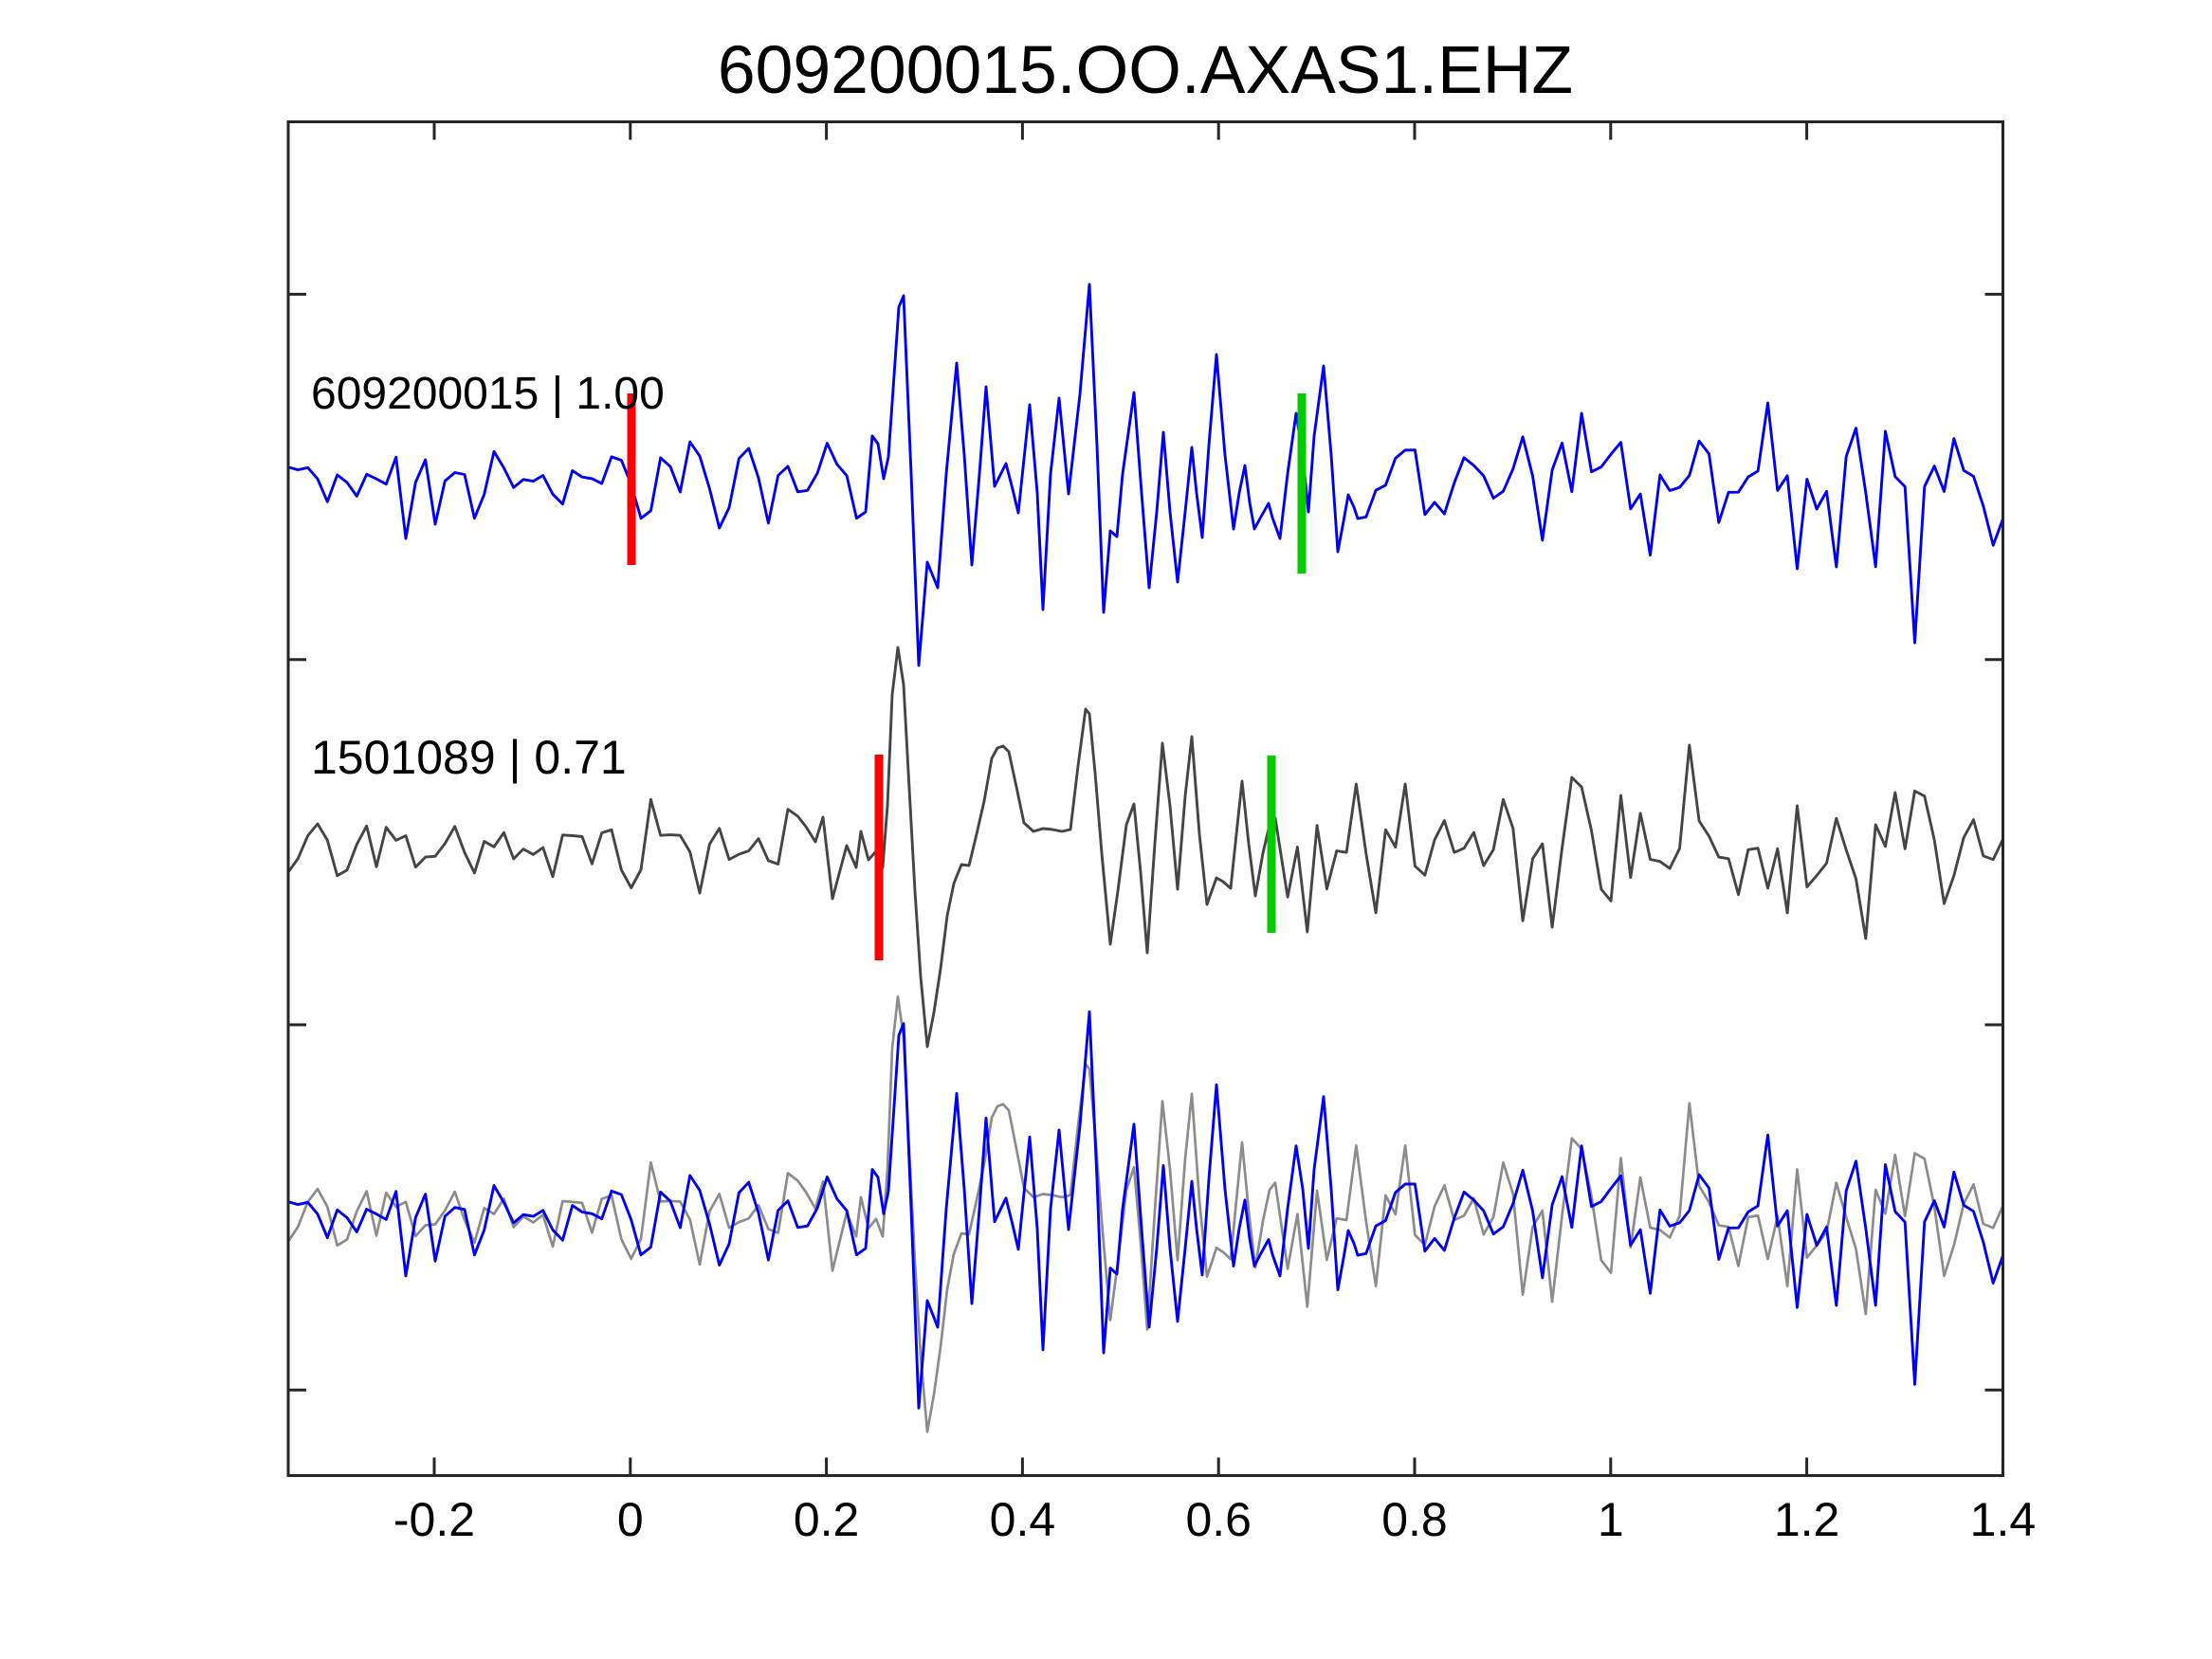 Image resolution: width=2212 pixels, height=1659 pixels. I want to click on svg-text: 1, so click(1611, 1519).